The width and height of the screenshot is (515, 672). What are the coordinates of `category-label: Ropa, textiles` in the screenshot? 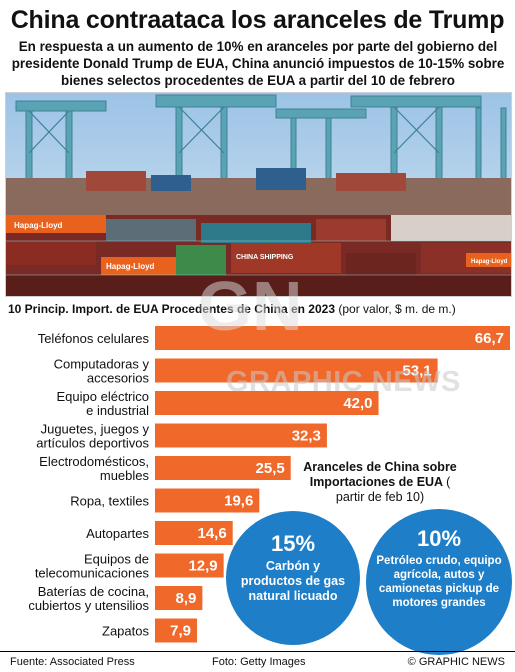 It's located at (109, 501).